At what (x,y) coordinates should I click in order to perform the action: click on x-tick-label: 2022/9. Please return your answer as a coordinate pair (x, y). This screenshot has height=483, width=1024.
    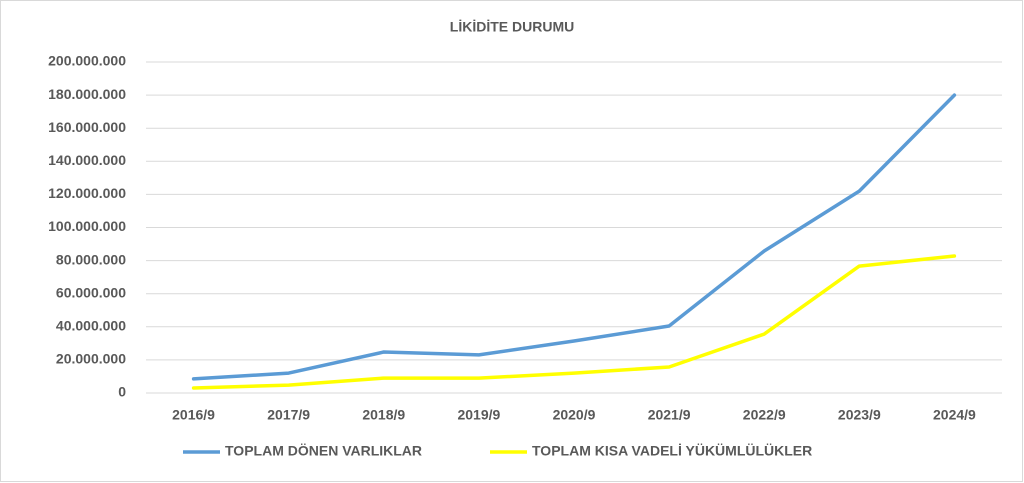
    Looking at the image, I should click on (764, 415).